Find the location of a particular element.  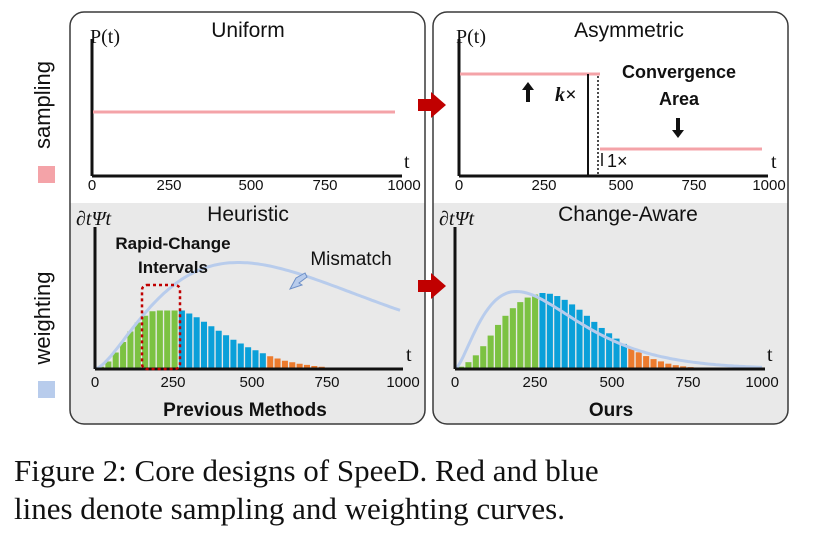

asymmetric-ylabel: P(t) is located at coordinates (471, 37).